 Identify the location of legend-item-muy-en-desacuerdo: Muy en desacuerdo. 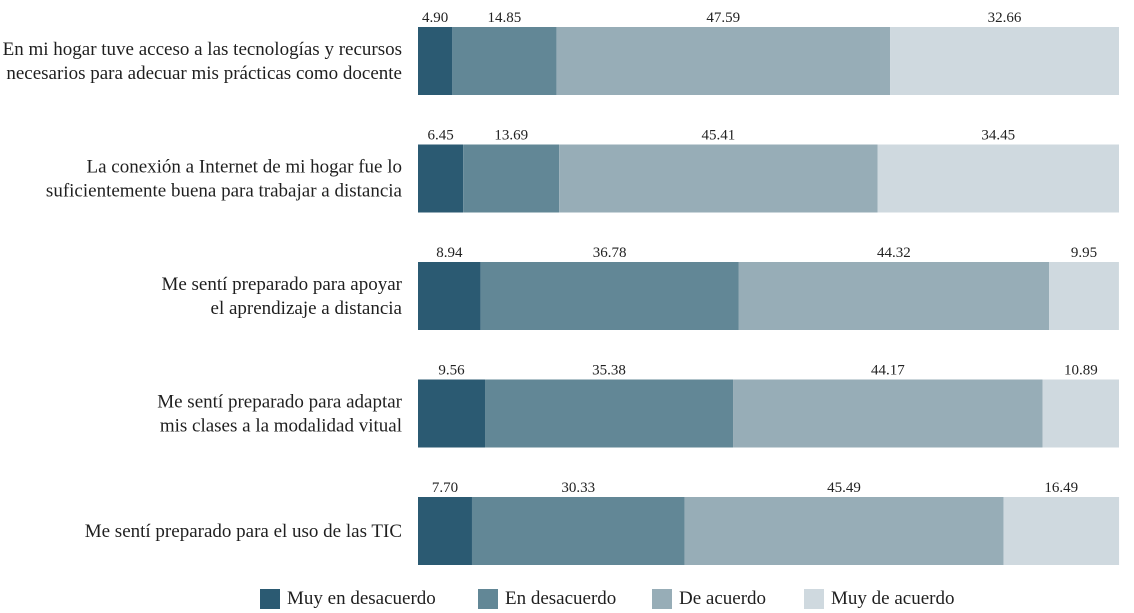
(348, 599).